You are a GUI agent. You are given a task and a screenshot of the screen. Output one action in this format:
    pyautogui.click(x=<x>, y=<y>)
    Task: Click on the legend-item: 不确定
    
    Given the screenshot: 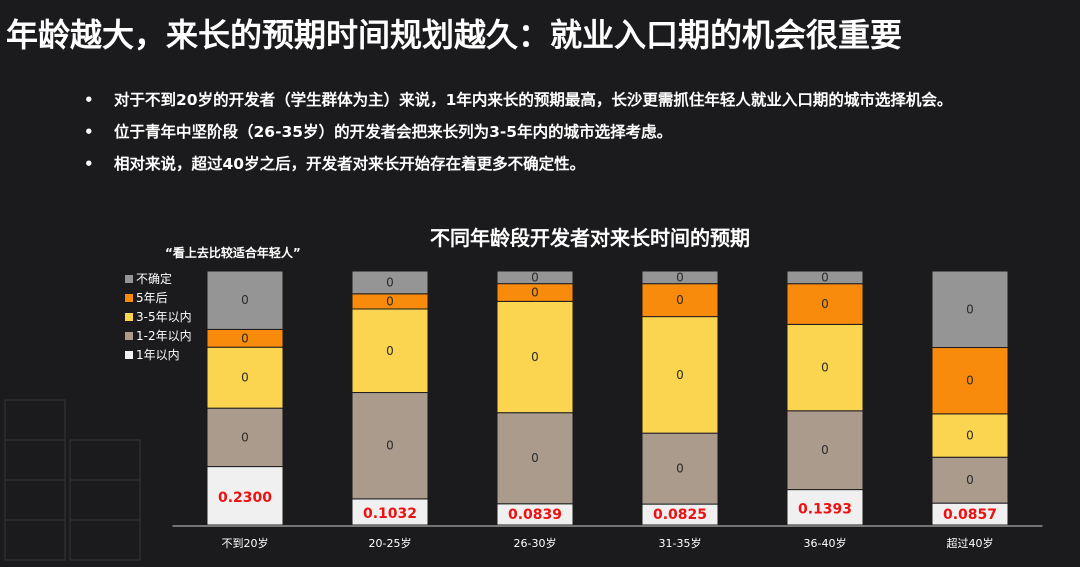 What is the action you would take?
    pyautogui.click(x=158, y=280)
    